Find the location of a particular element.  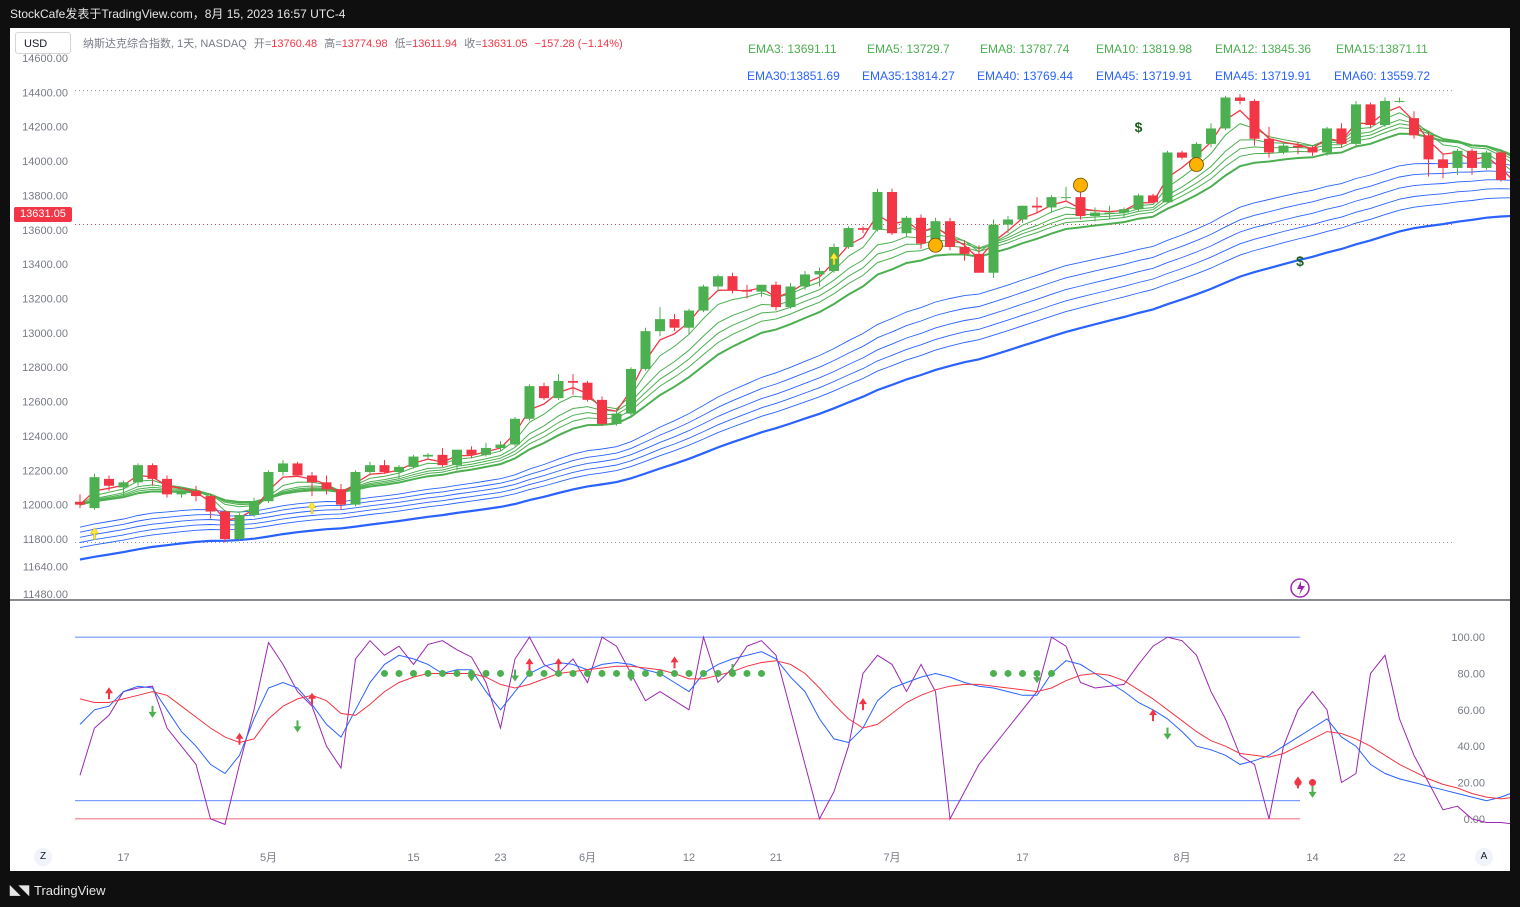

y-tick-label: 12400.00 is located at coordinates (45, 437).